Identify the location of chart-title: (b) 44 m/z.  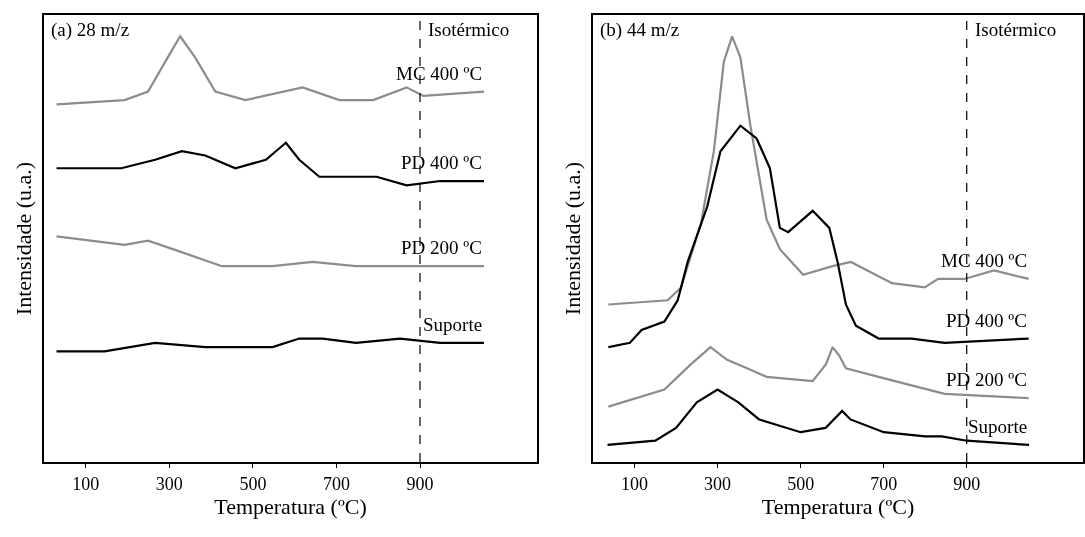
(640, 30).